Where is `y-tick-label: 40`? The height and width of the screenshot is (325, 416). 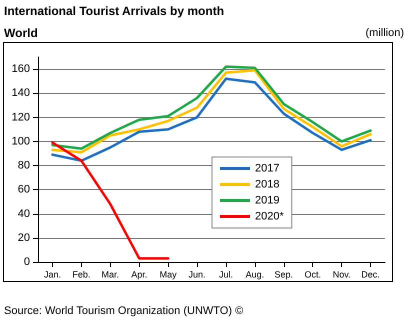
y-tick-label: 40 is located at coordinates (24, 214).